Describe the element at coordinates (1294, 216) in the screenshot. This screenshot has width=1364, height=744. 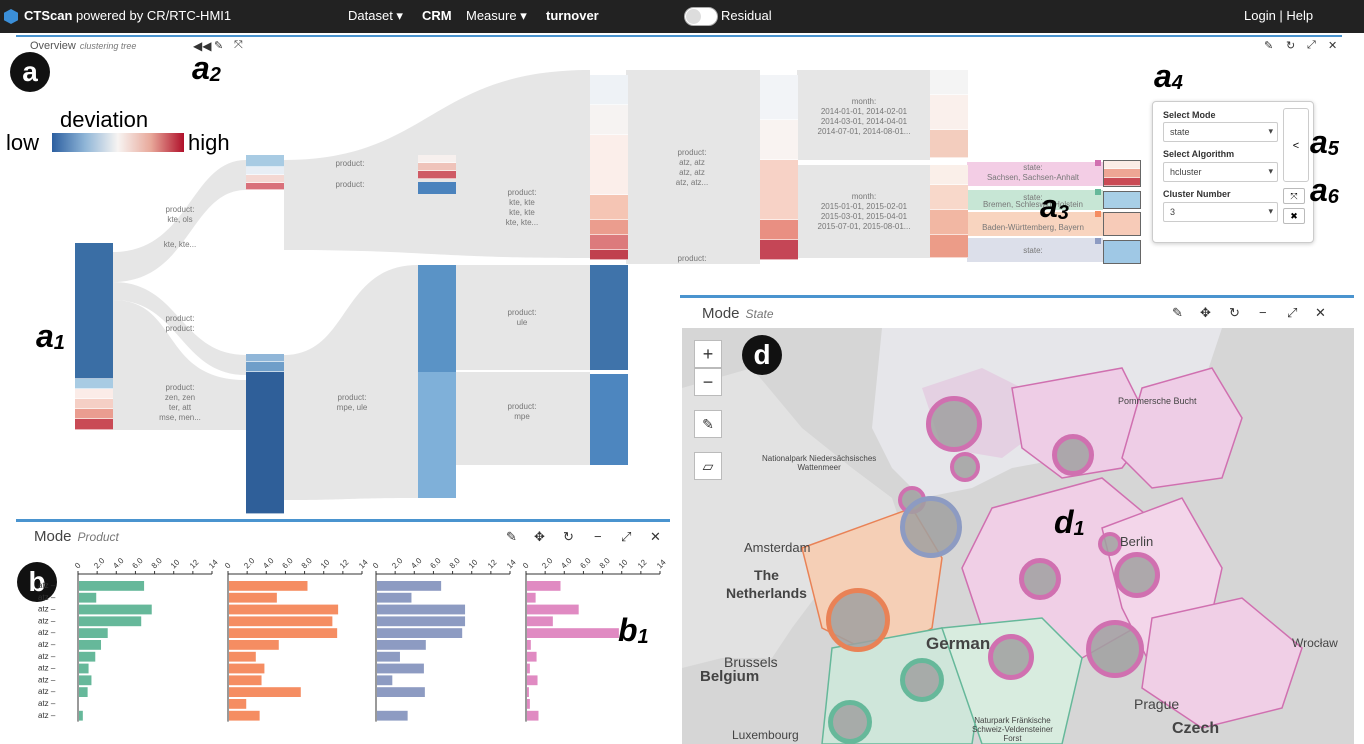
I see `close-popup-icon: ✖` at that location.